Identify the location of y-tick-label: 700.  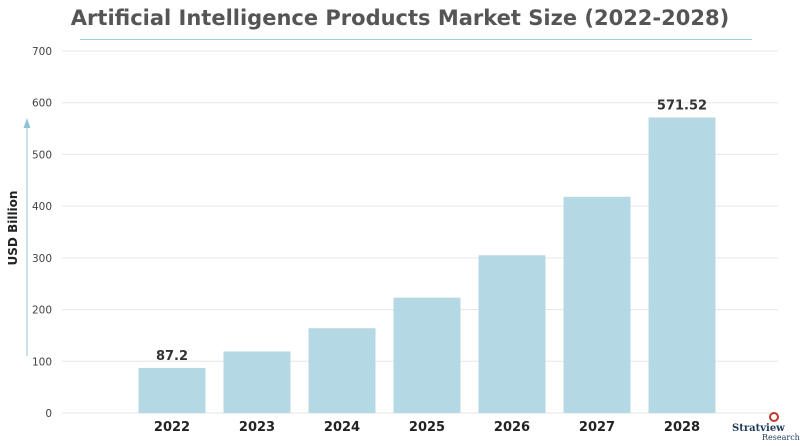
(42, 52).